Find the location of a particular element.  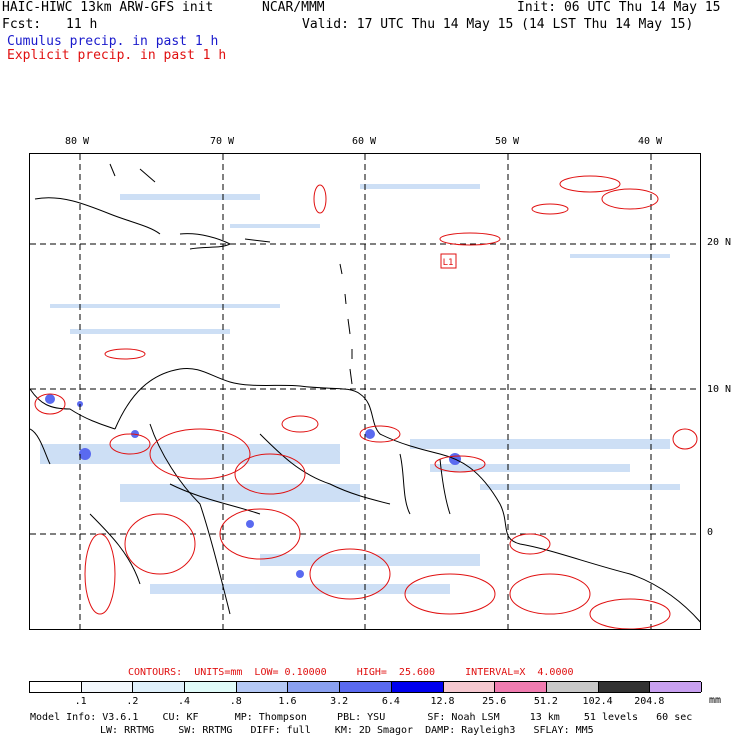

station-box is located at coordinates (448, 261).